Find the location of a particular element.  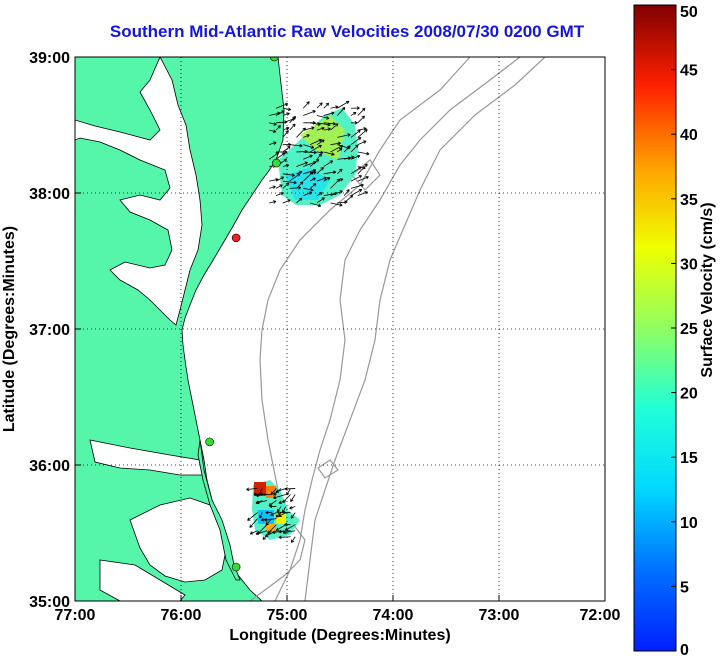

colorbar-tick-label: 10 is located at coordinates (689, 523).